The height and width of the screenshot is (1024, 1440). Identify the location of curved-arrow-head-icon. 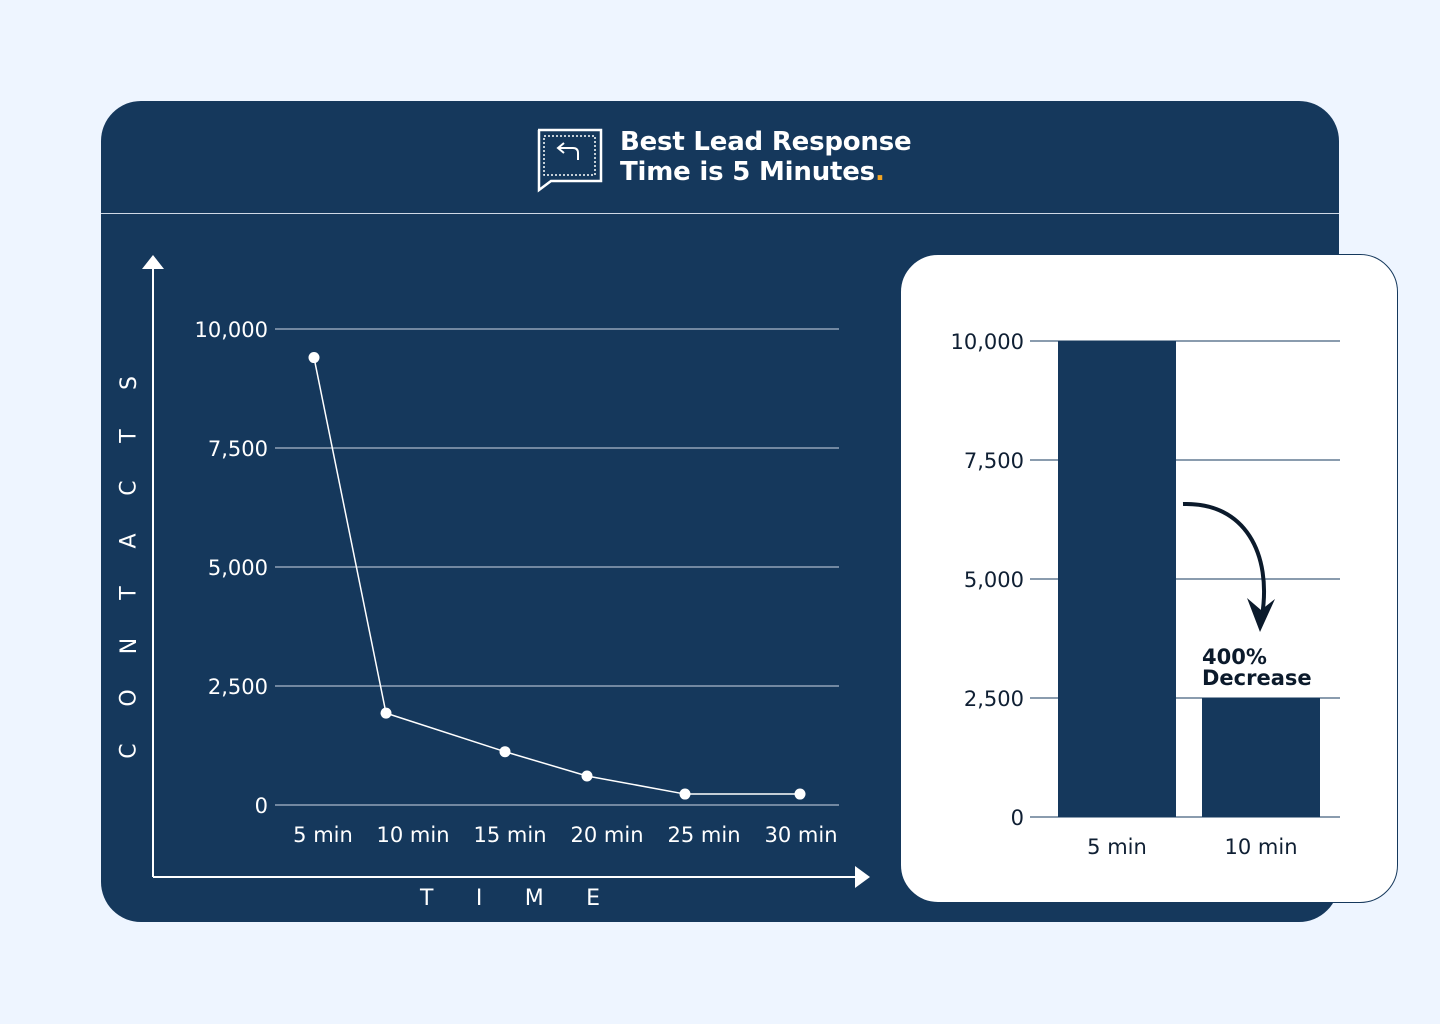
(1261, 615).